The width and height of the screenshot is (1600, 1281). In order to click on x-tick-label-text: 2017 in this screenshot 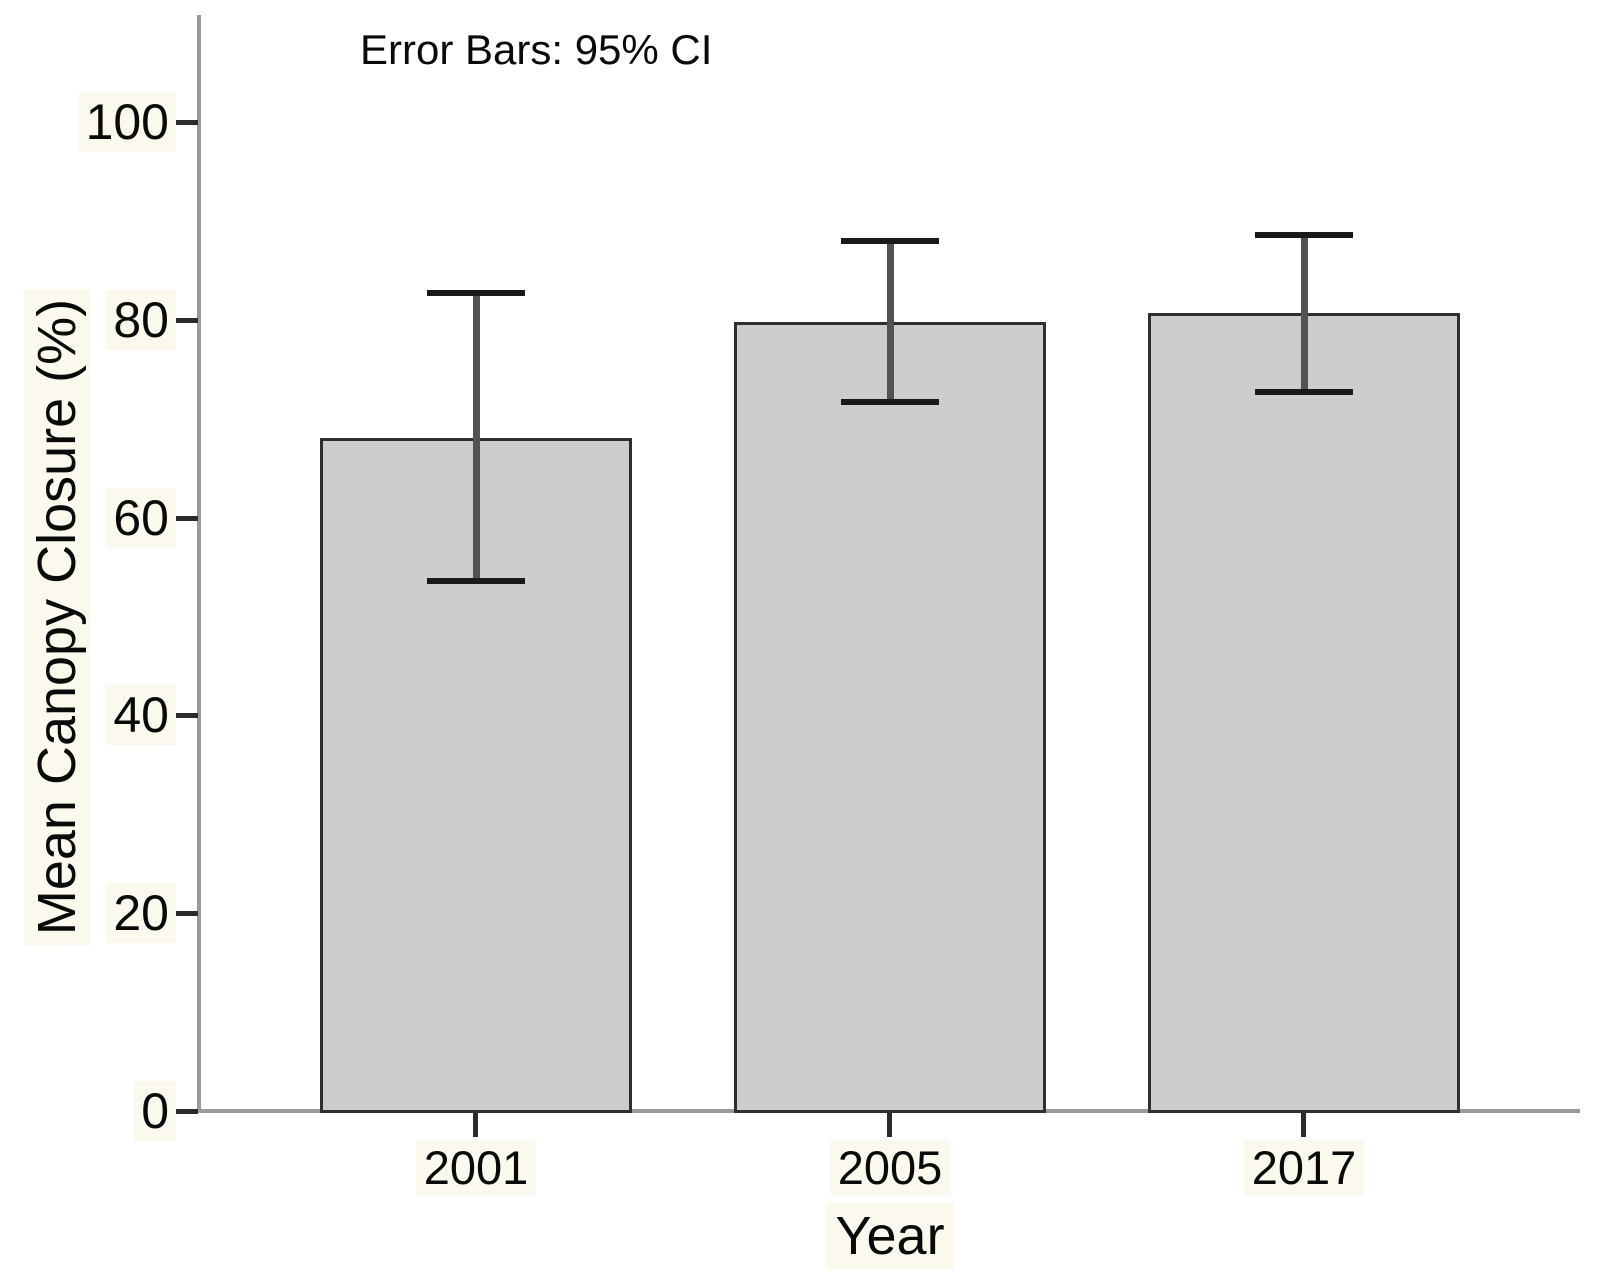, I will do `click(1304, 1167)`.